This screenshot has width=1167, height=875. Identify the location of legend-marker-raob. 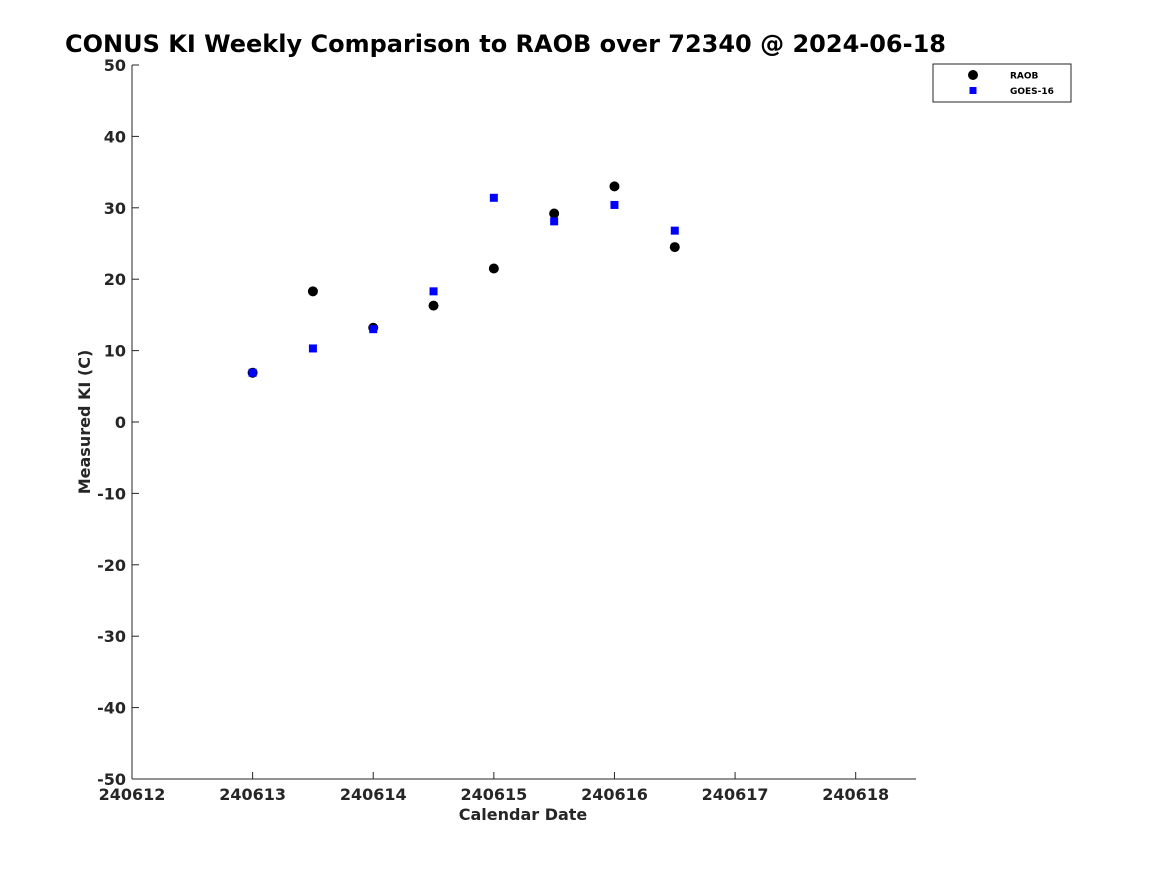
(973, 75).